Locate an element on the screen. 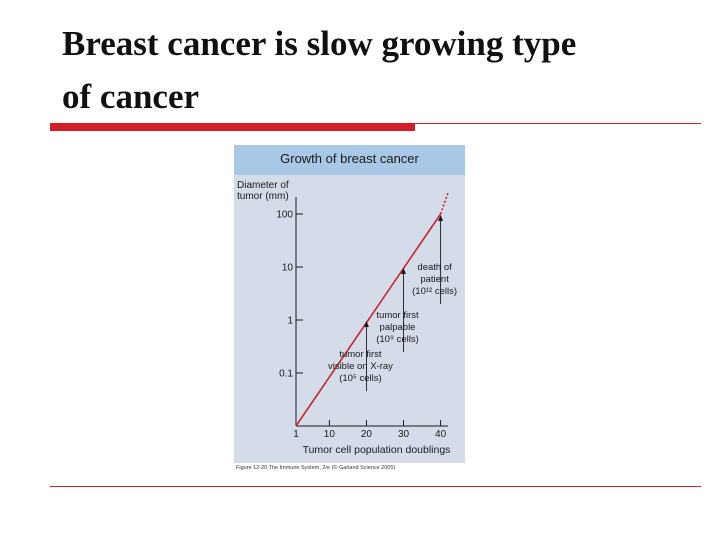 This screenshot has height=540, width=720. x-tick-label: 40 is located at coordinates (441, 434).